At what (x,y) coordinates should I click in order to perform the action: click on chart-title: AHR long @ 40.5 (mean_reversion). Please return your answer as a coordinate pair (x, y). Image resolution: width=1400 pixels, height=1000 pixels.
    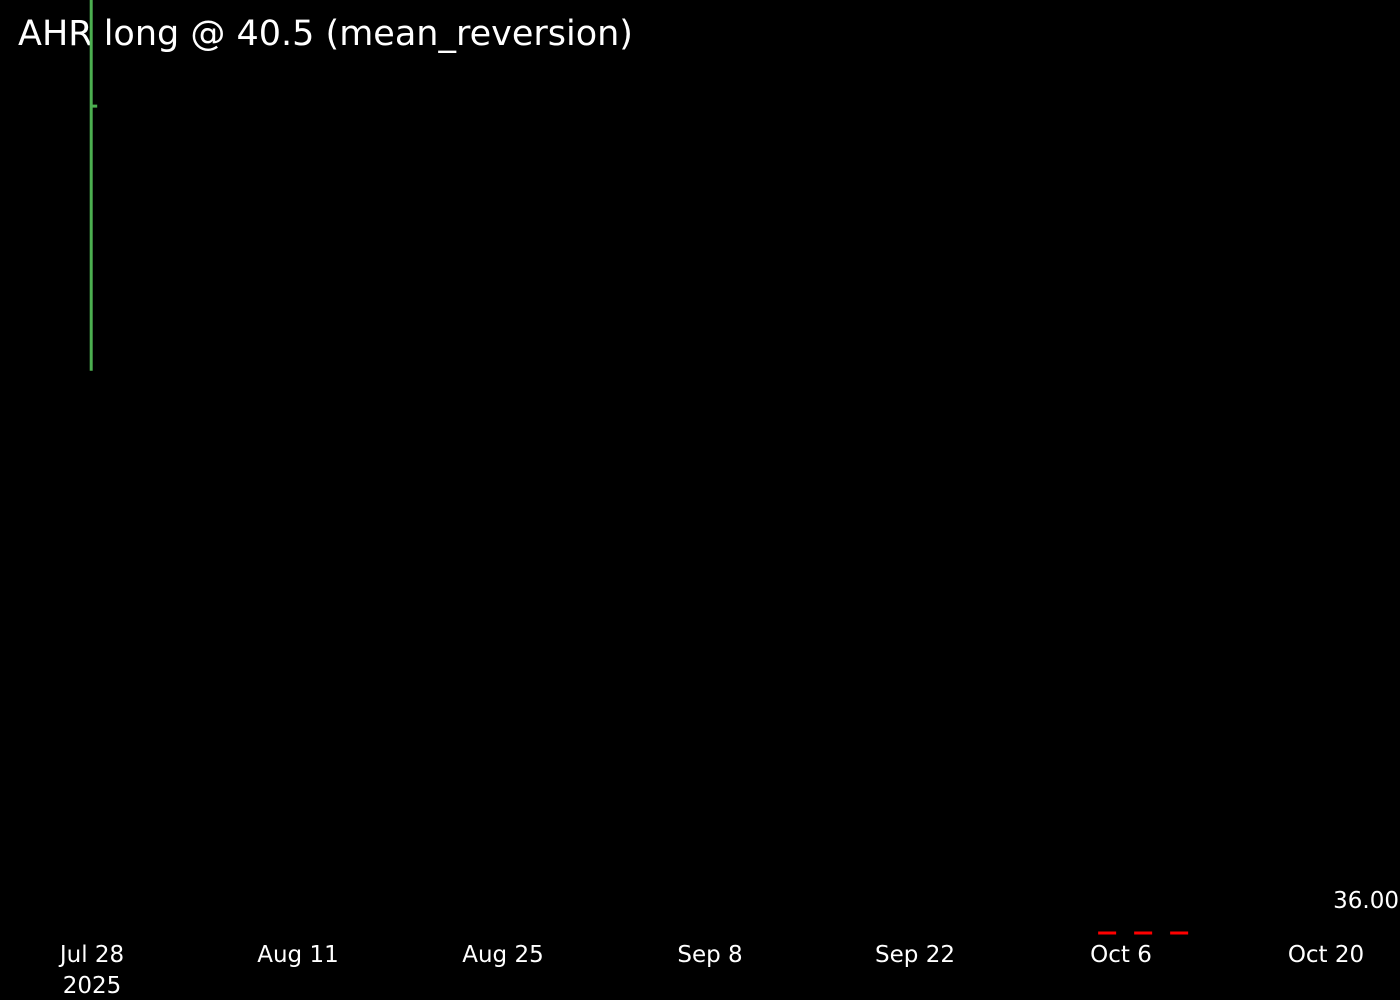
    Looking at the image, I should click on (325, 34).